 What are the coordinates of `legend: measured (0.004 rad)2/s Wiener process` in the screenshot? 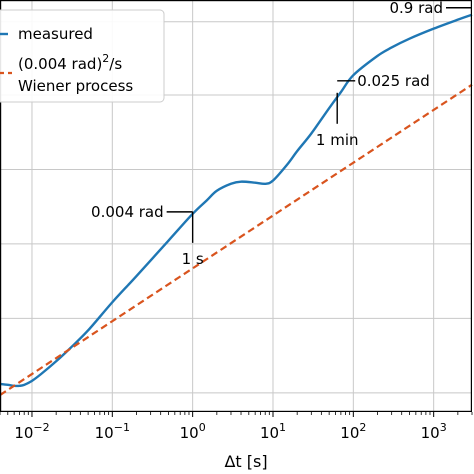 It's located at (82, 56).